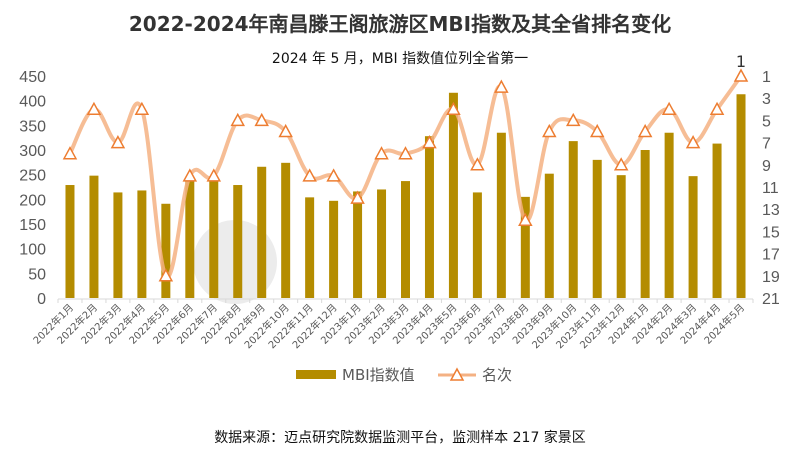 The height and width of the screenshot is (461, 800). I want to click on left-axis-tick: 100, so click(32, 250).